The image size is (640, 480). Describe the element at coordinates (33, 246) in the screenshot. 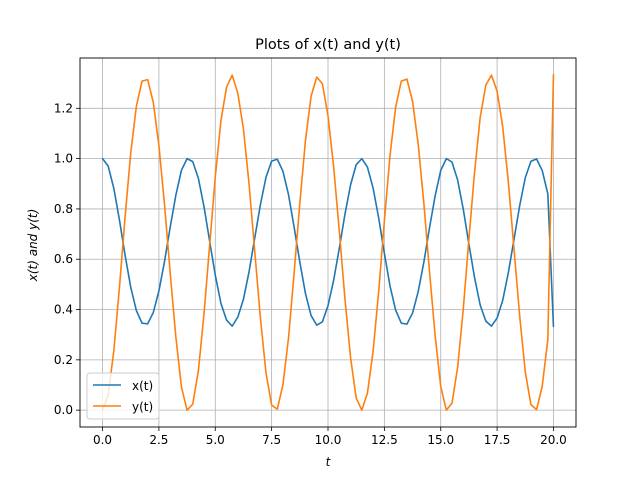

I see `y-axis-title: x(t) and y(t)` at that location.